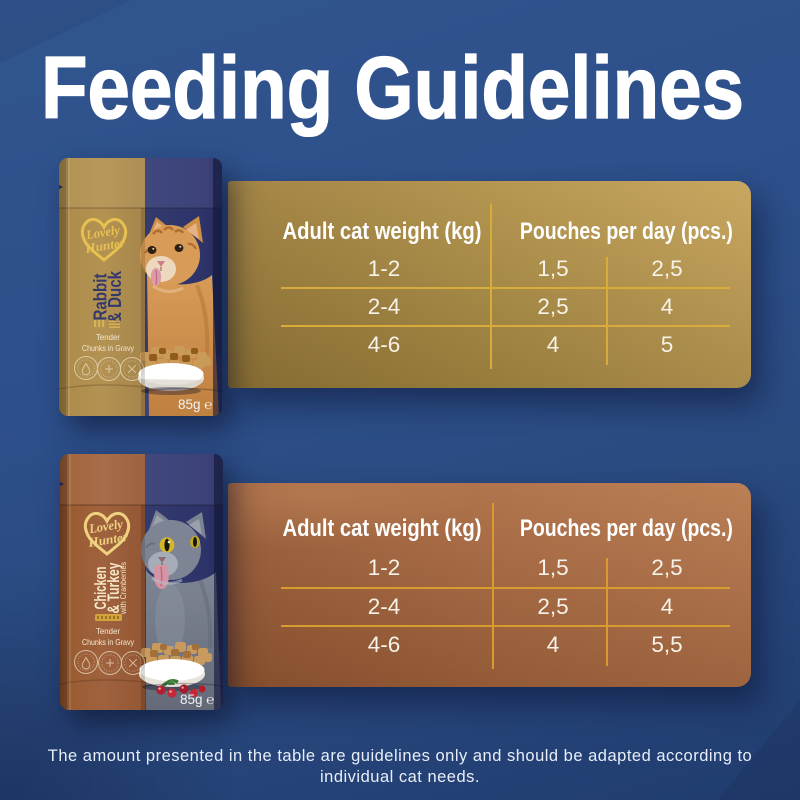 This screenshot has height=800, width=800. What do you see at coordinates (101, 296) in the screenshot?
I see `svg-text: Rabbit` at bounding box center [101, 296].